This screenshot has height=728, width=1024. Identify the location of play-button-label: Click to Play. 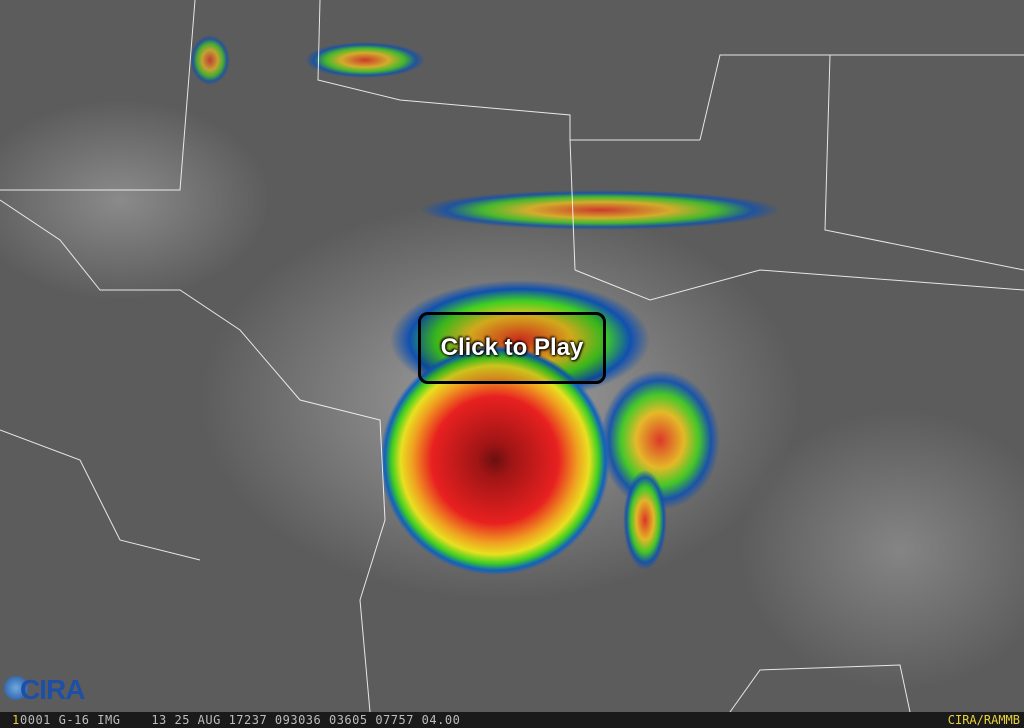
(512, 347).